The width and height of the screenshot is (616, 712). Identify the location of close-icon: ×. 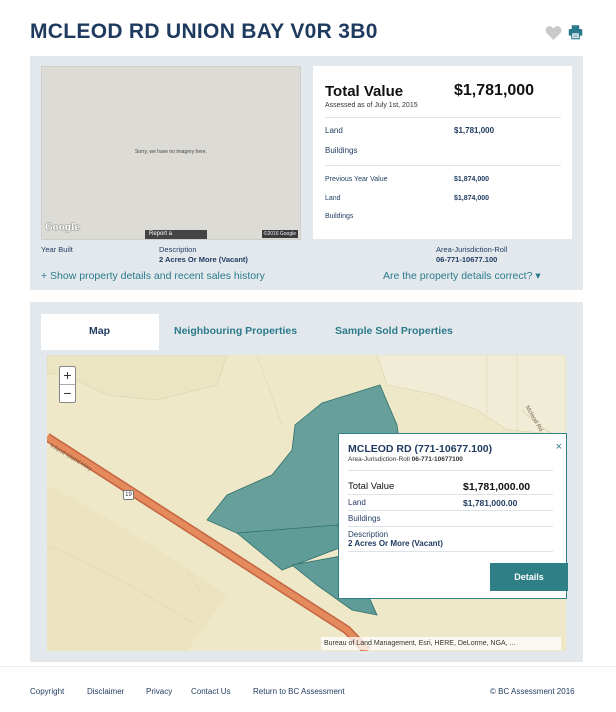
(558, 447).